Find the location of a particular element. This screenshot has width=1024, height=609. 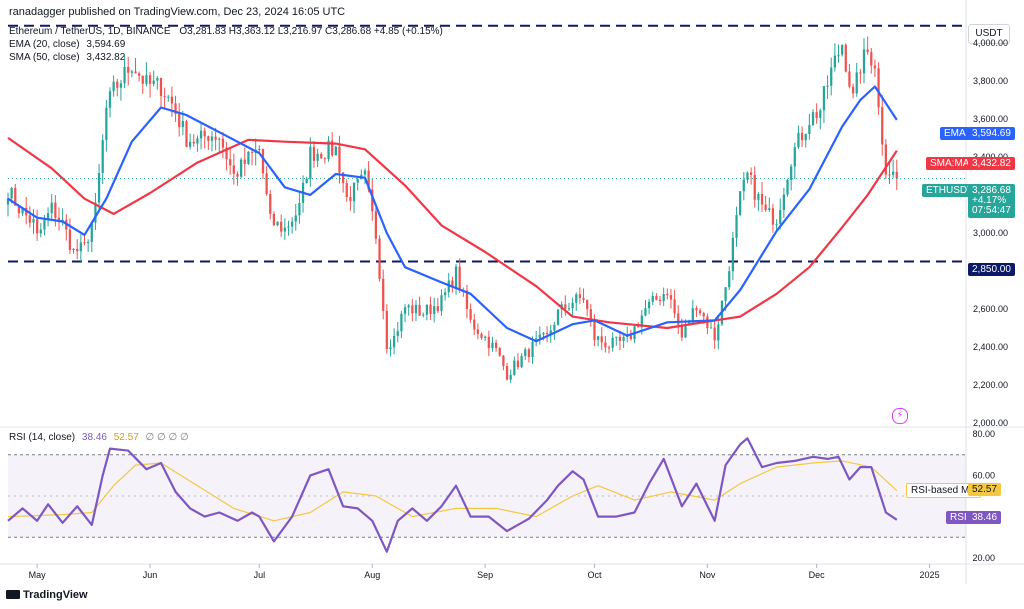

rsi-tick-label: 20.00 is located at coordinates (983, 558).